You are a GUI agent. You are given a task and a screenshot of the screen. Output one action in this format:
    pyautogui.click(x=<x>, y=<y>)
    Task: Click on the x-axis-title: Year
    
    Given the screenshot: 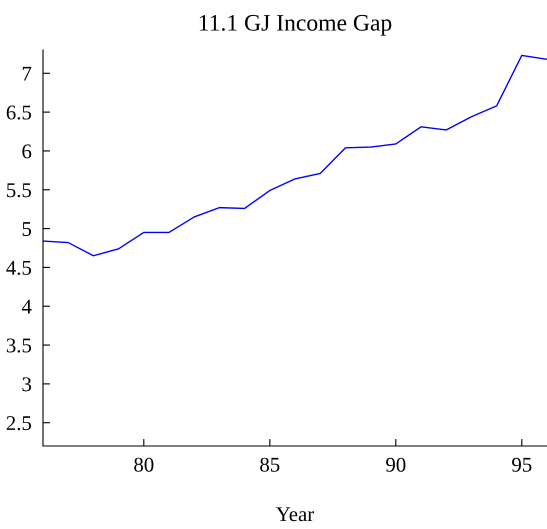 What is the action you would take?
    pyautogui.click(x=295, y=514)
    